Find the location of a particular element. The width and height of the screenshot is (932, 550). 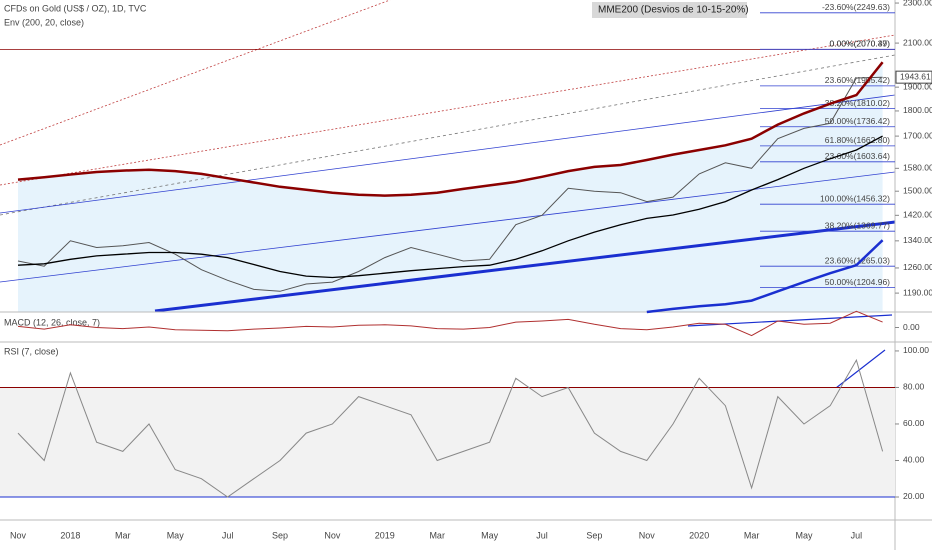

price-line is located at coordinates (765, 276).